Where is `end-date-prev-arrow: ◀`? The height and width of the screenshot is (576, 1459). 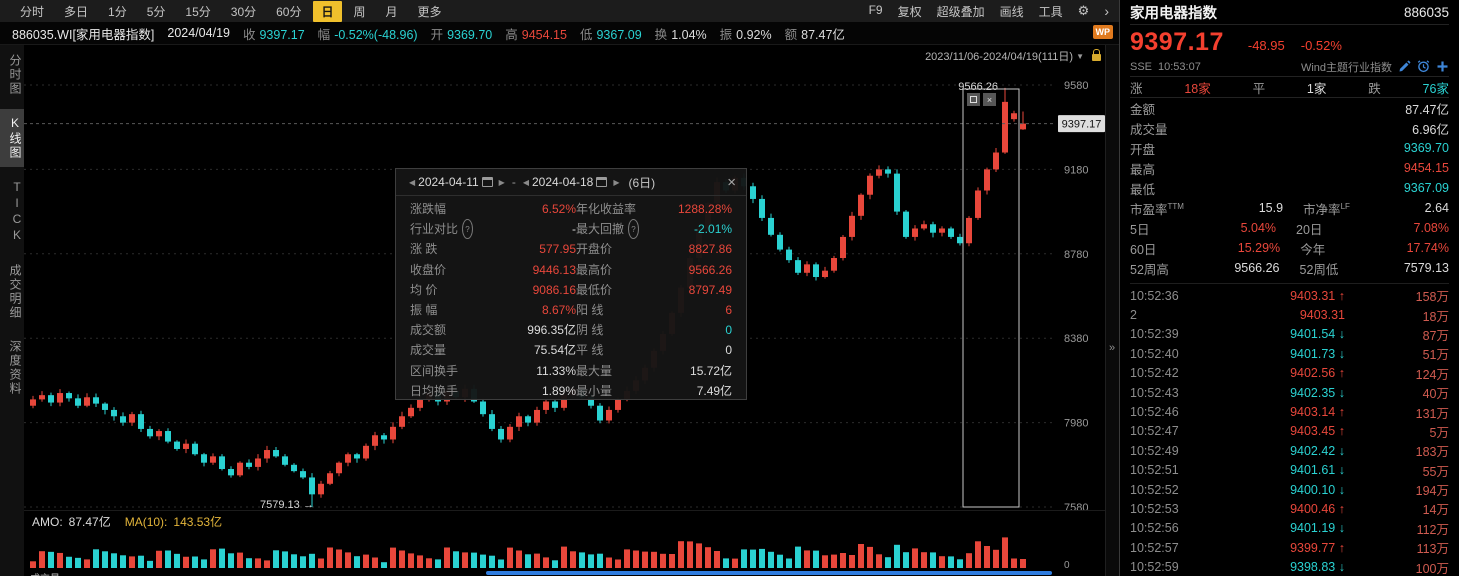 end-date-prev-arrow: ◀ is located at coordinates (525, 182).